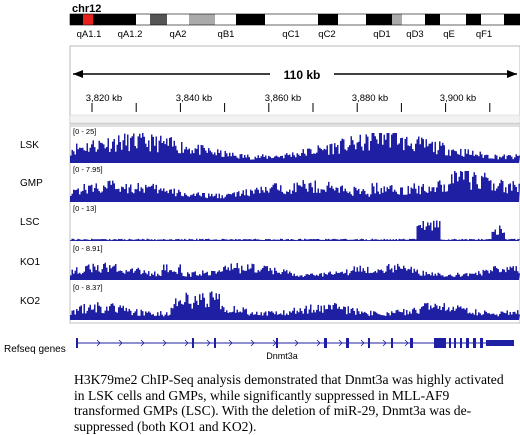  Describe the element at coordinates (414, 34) in the screenshot. I see `band-label: qD3` at that location.